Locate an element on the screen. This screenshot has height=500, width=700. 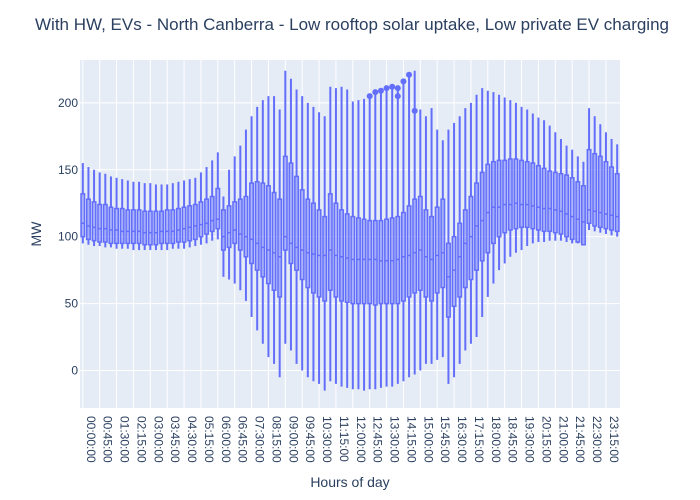
box-06:30:00 is located at coordinates (229, 224).